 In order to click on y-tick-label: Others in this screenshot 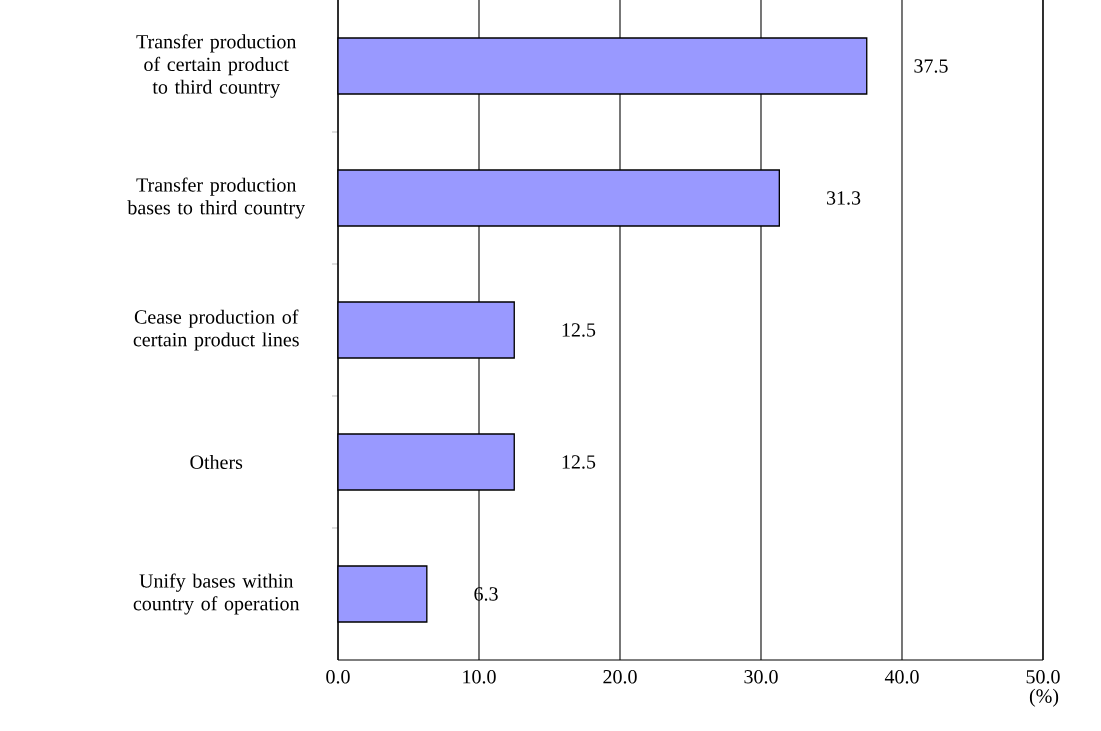, I will do `click(216, 462)`.